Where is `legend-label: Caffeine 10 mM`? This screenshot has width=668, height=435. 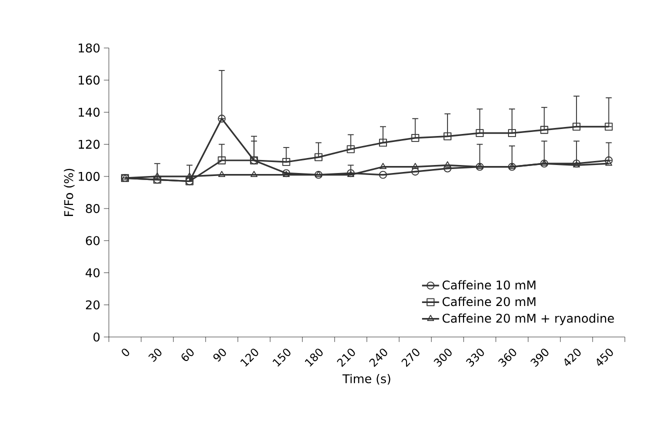 legend-label: Caffeine 10 mM is located at coordinates (489, 285).